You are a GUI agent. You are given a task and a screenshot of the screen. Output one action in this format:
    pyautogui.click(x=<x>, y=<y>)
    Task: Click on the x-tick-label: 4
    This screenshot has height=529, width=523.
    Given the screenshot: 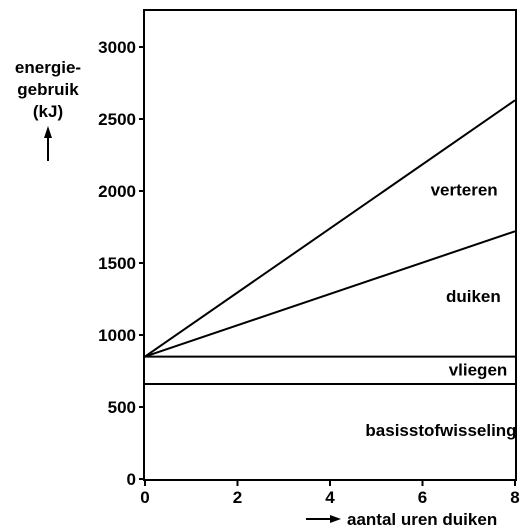 What is the action you would take?
    pyautogui.click(x=330, y=497)
    